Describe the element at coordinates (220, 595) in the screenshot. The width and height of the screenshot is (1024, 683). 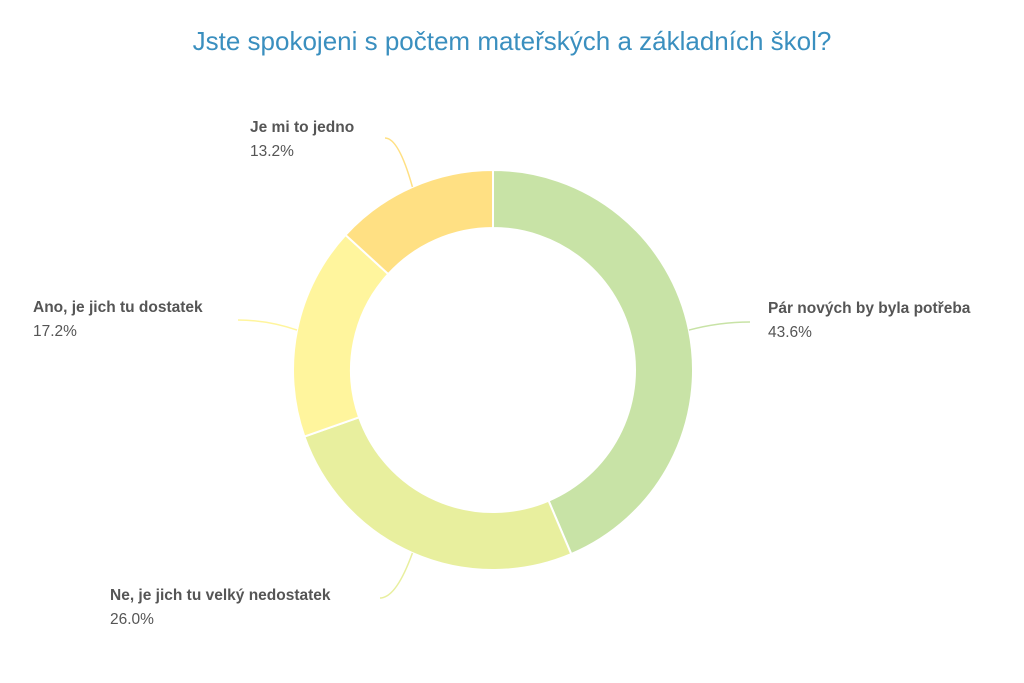
I see `slice-label-2: Ne, je jich tu velký nedostatek` at that location.